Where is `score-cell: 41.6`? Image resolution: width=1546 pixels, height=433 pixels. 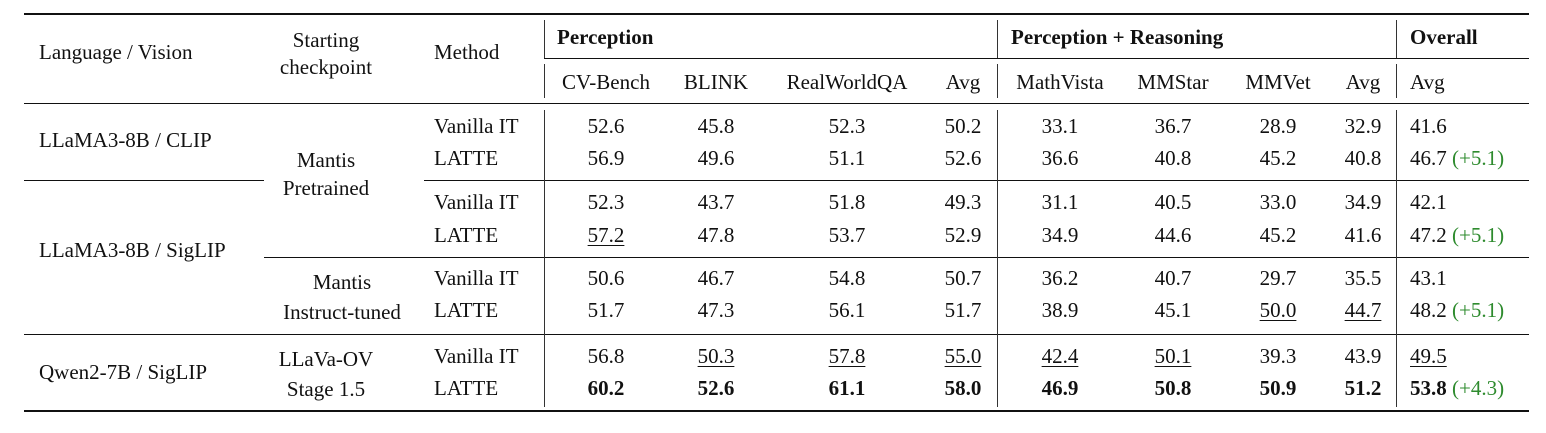
score-cell: 41.6 is located at coordinates (1428, 126).